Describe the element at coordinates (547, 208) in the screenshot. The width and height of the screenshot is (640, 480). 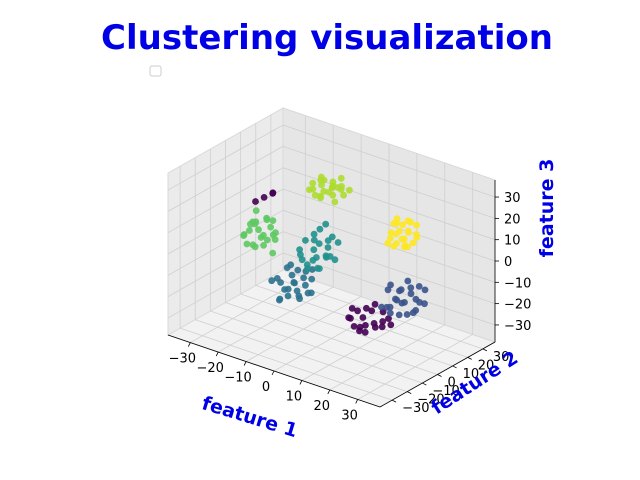
I see `z-axis-label: feature 3` at that location.